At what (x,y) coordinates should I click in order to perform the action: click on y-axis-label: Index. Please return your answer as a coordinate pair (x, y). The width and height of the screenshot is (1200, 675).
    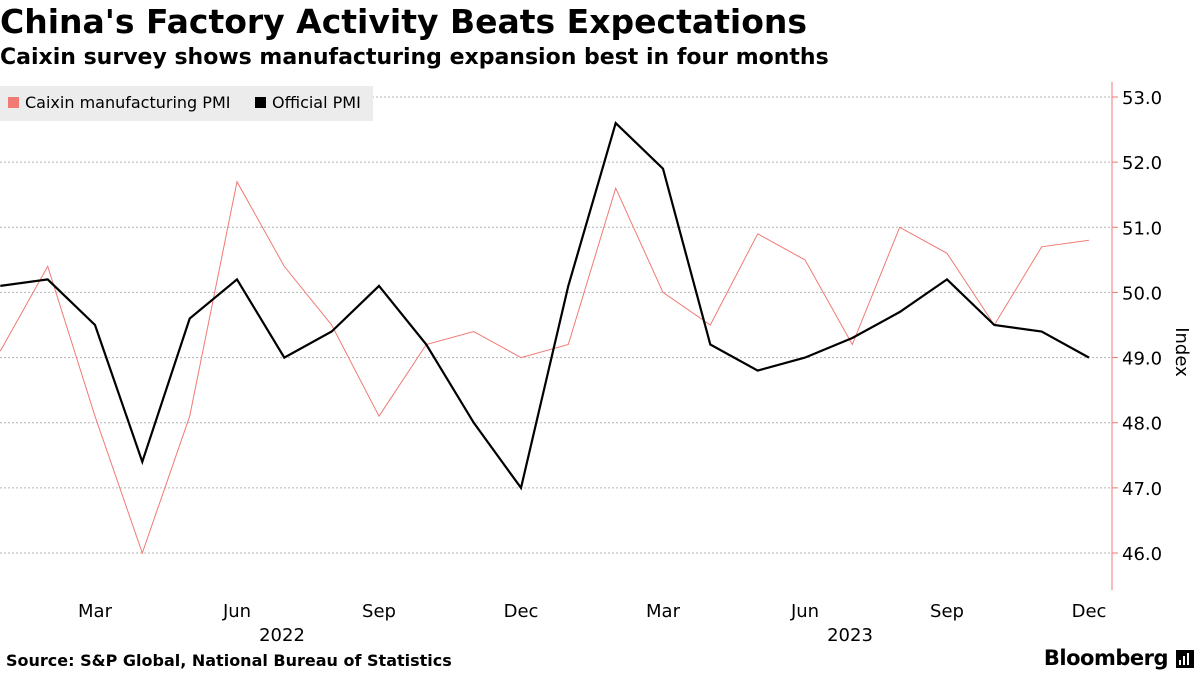
    Looking at the image, I should click on (1181, 352).